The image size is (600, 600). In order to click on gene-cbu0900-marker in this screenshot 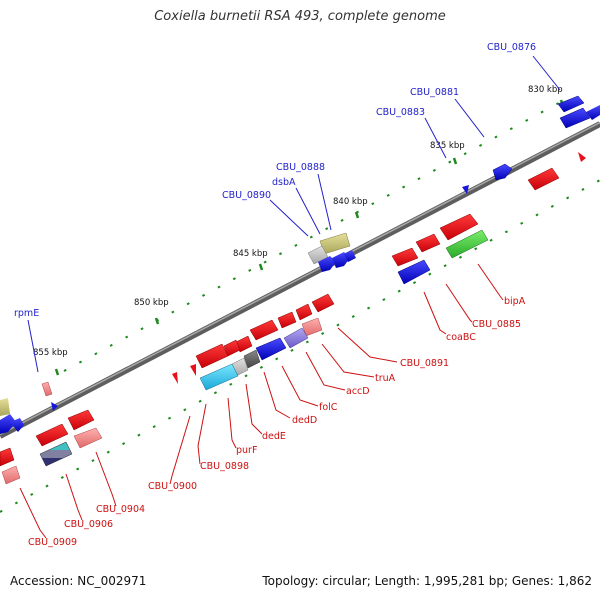, I will do `click(193, 370)`.